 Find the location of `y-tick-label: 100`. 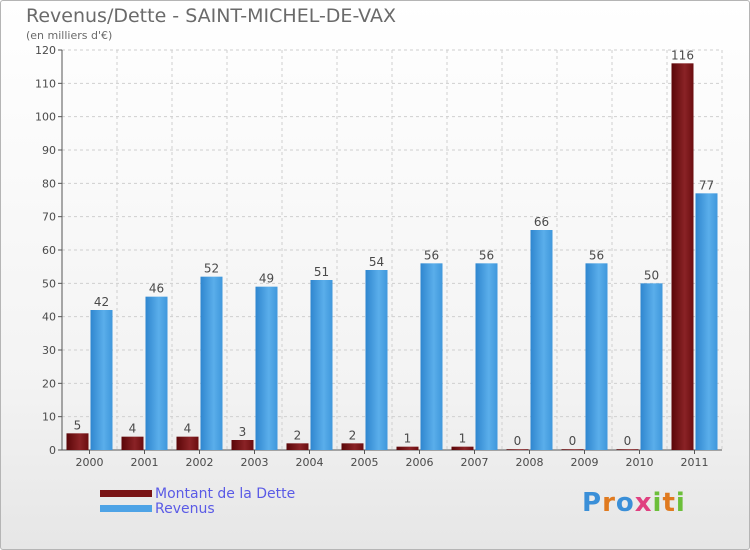

y-tick-label: 100 is located at coordinates (45, 117).